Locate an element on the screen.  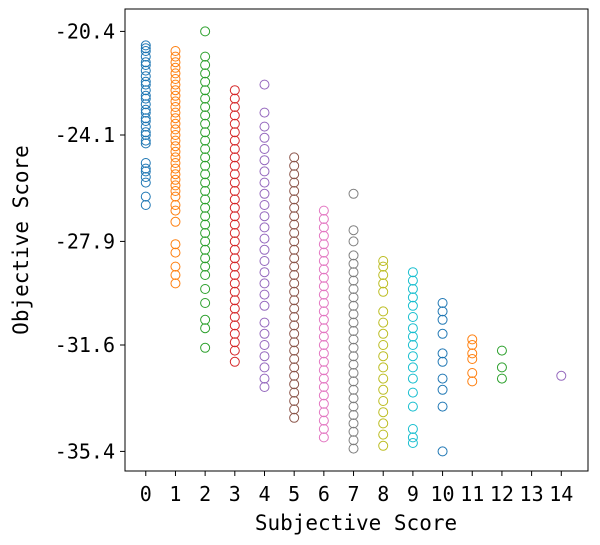
x-tick-label-1: 1 is located at coordinates (175, 494).